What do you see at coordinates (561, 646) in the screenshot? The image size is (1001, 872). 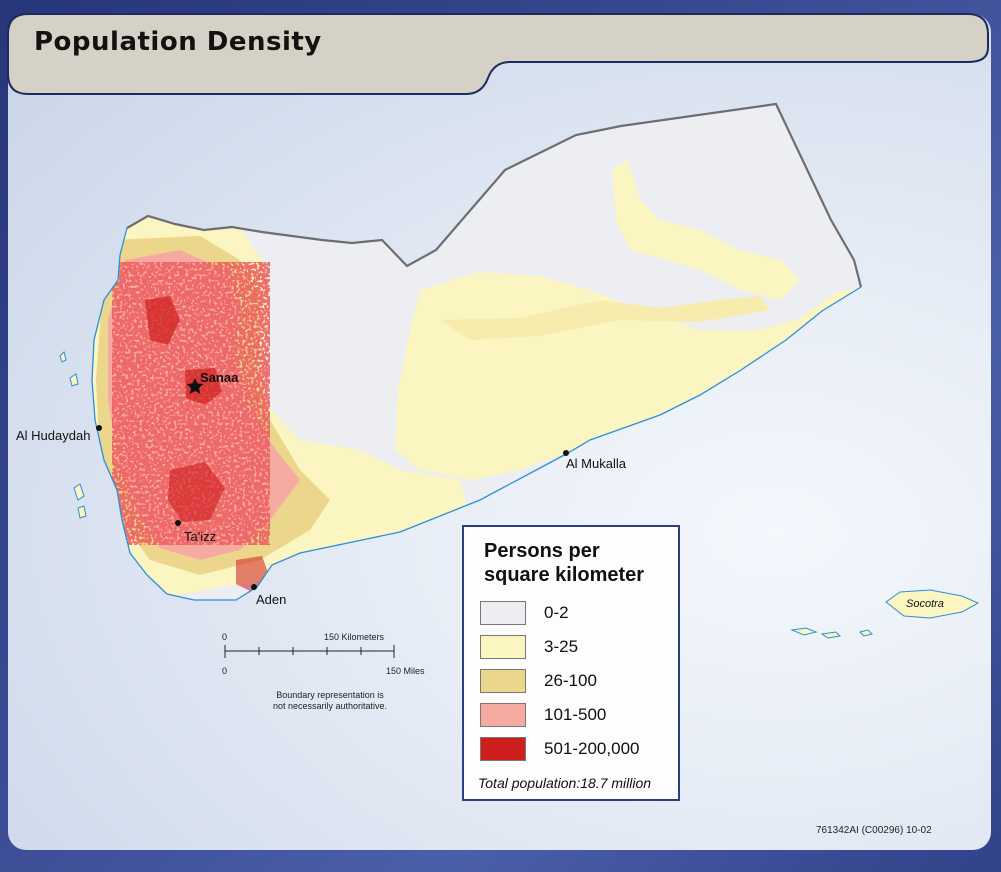 I see `legend-label: 3-25` at bounding box center [561, 646].